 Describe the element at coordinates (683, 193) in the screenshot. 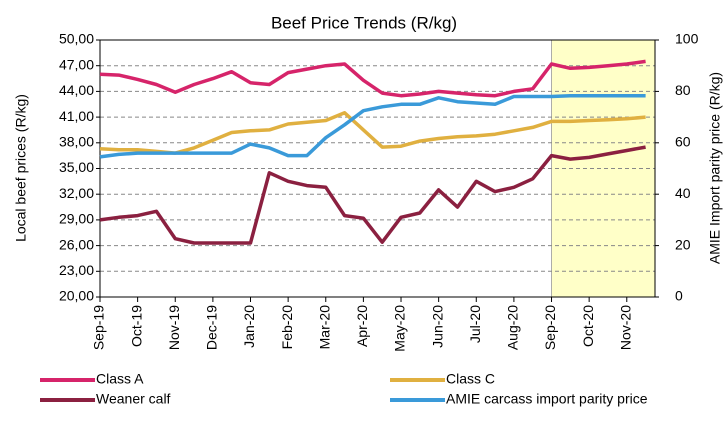

I see `y2-tick-label: 40` at that location.